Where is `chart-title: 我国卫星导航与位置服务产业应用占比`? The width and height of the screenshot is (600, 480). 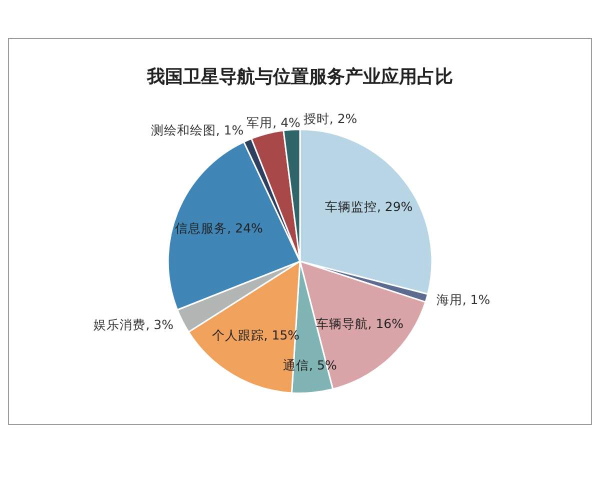 chart-title: 我国卫星导航与位置服务产业应用占比 is located at coordinates (299, 77).